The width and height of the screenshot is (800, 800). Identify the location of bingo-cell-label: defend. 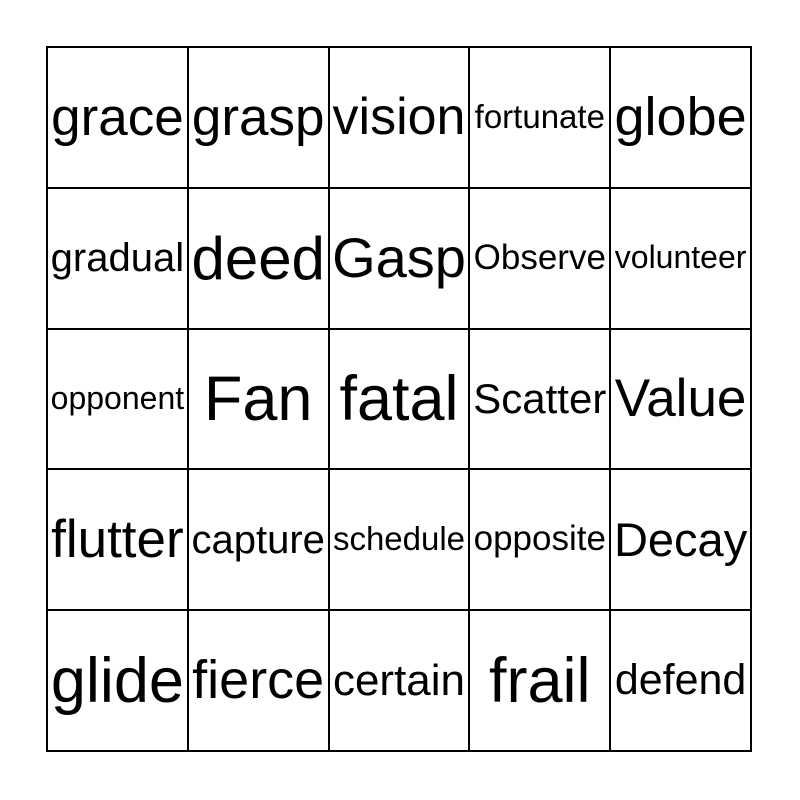
(680, 680).